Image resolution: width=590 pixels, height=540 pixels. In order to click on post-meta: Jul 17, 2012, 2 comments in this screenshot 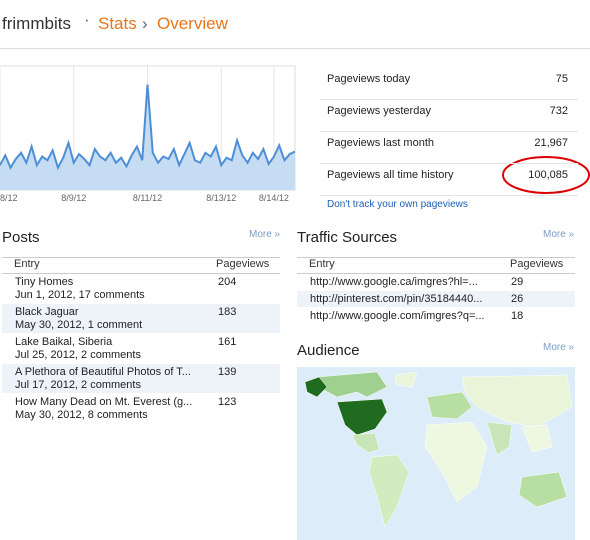, I will do `click(78, 385)`.